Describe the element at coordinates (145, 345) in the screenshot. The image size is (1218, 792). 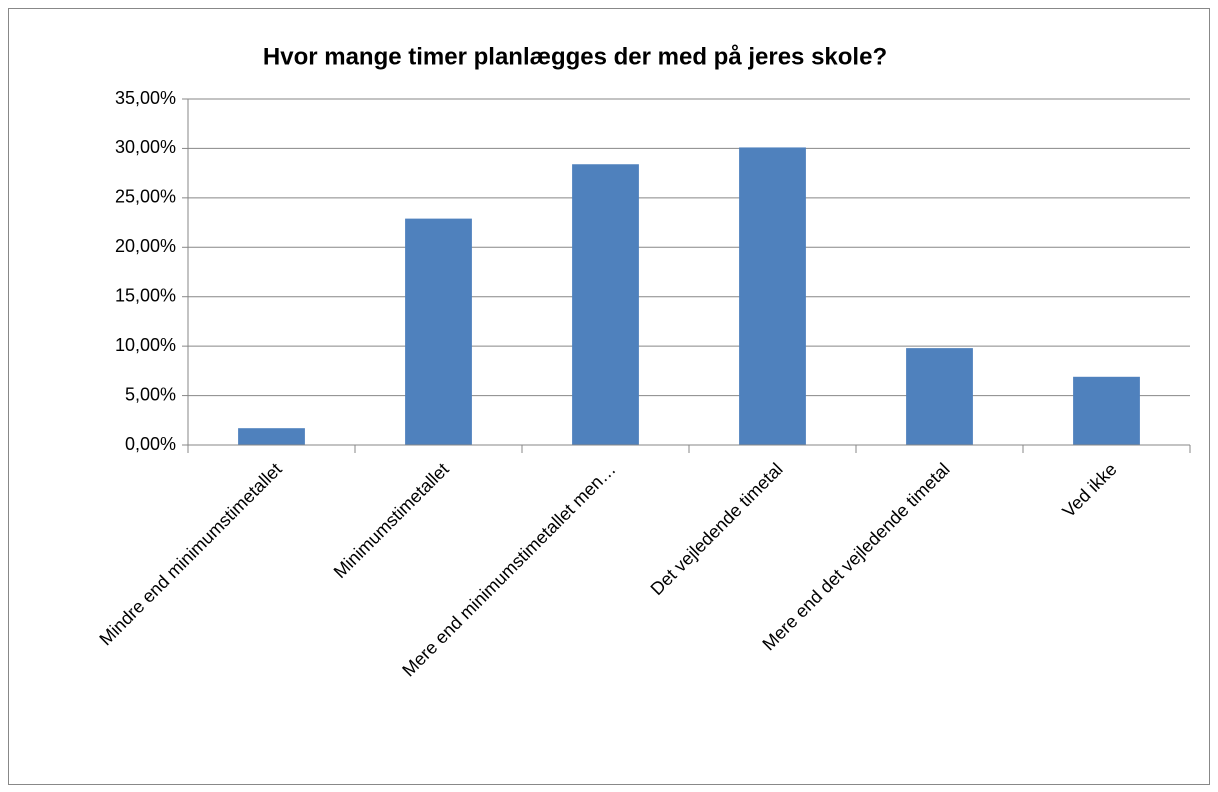
I see `y-tick-label: 10,00%` at that location.